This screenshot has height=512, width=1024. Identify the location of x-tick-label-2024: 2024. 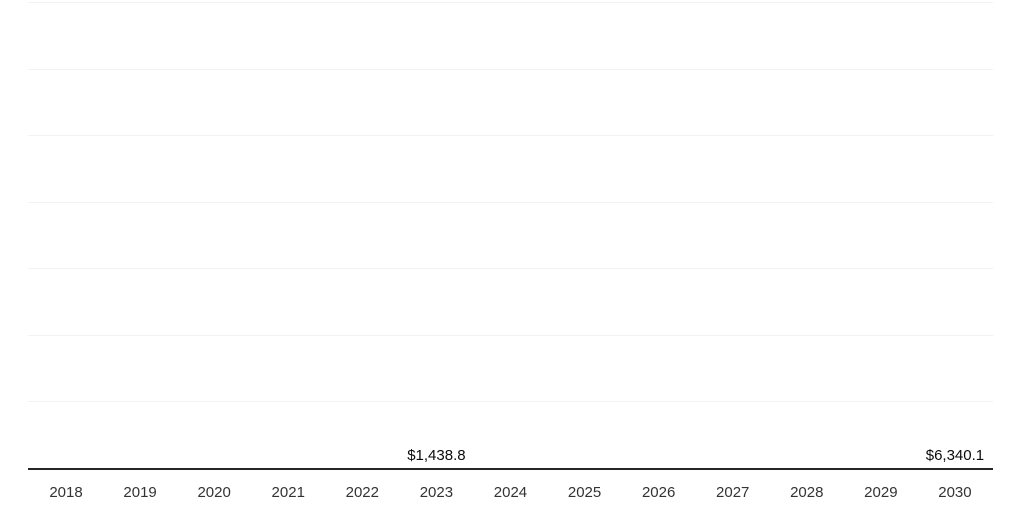
(510, 492).